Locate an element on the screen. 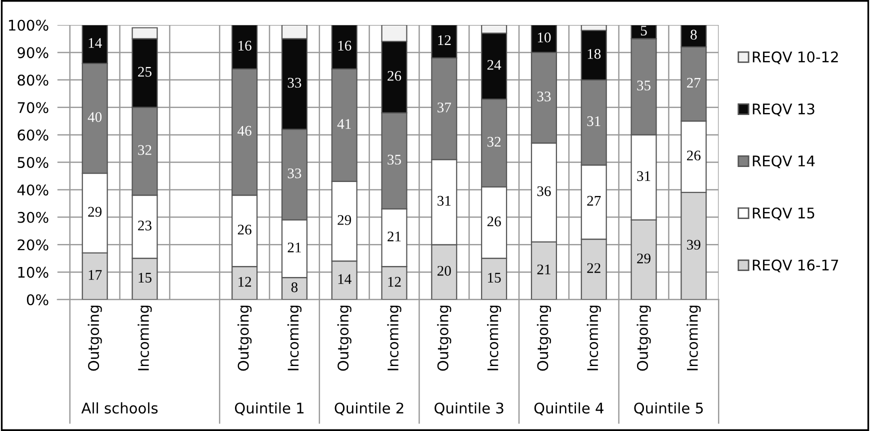  y-tick-label: 60% is located at coordinates (33, 135).